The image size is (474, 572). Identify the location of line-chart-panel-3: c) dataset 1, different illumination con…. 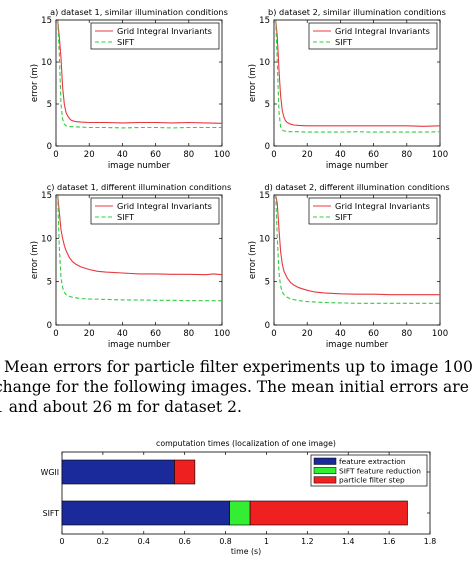
(130, 266).